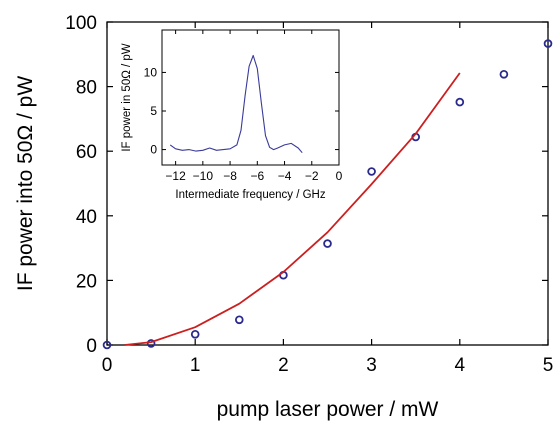  What do you see at coordinates (283, 365) in the screenshot?
I see `x-tick-label: 2` at bounding box center [283, 365].